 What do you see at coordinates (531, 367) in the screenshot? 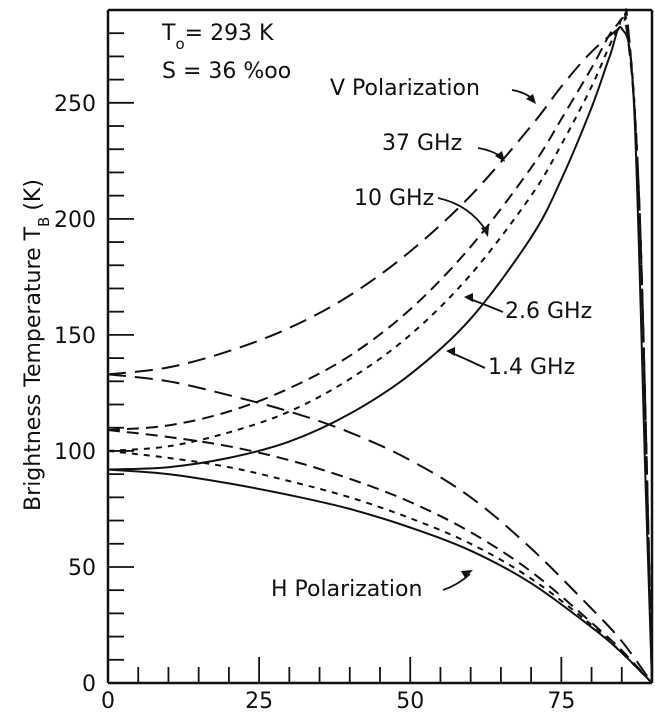
I see `label-1-4ghz: 1.4 GHz` at bounding box center [531, 367].